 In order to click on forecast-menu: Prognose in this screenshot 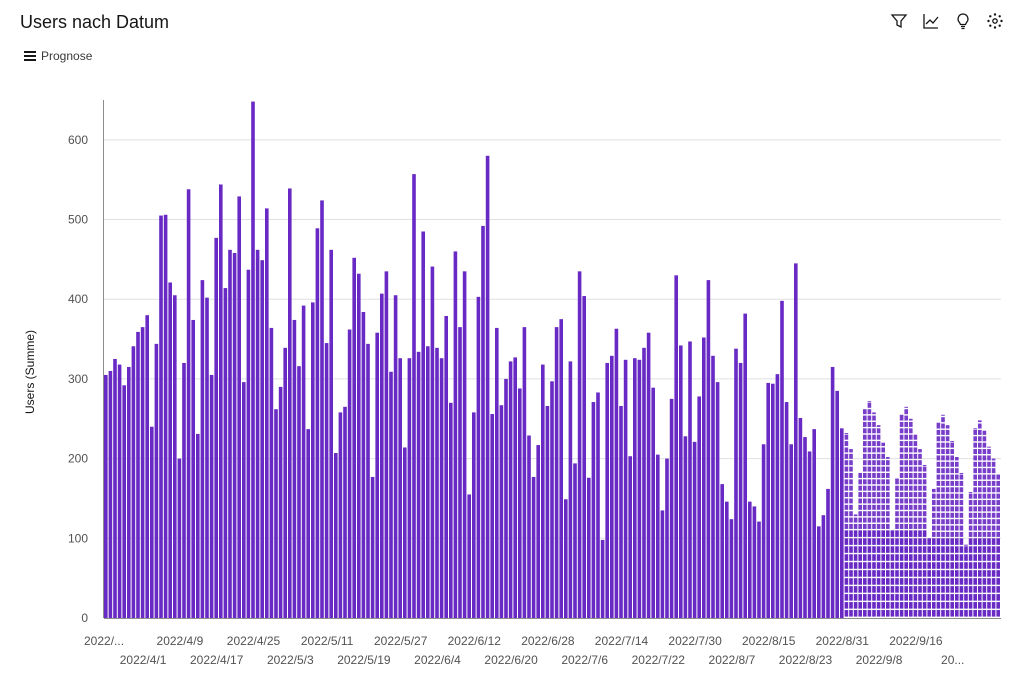, I will do `click(58, 56)`.